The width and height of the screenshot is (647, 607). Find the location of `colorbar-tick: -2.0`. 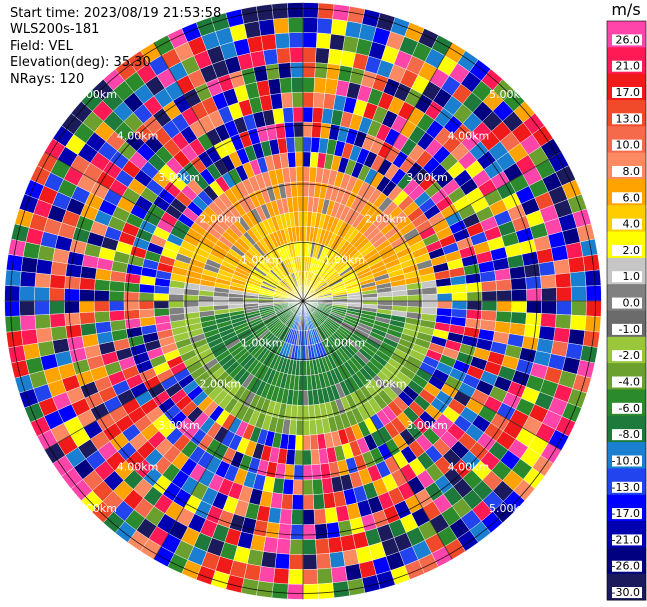

colorbar-tick: -2.0 is located at coordinates (629, 355).